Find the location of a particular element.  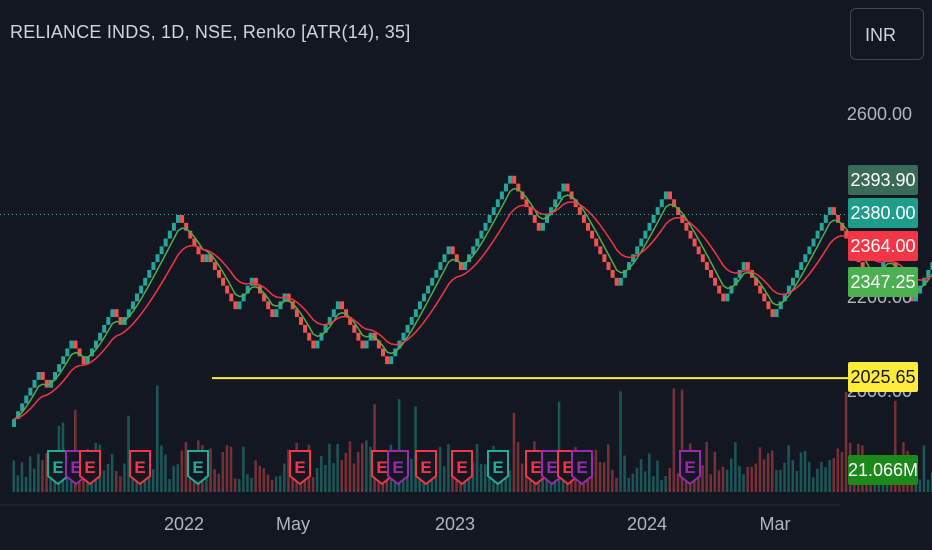

price-tag: 2025.65 is located at coordinates (883, 377).